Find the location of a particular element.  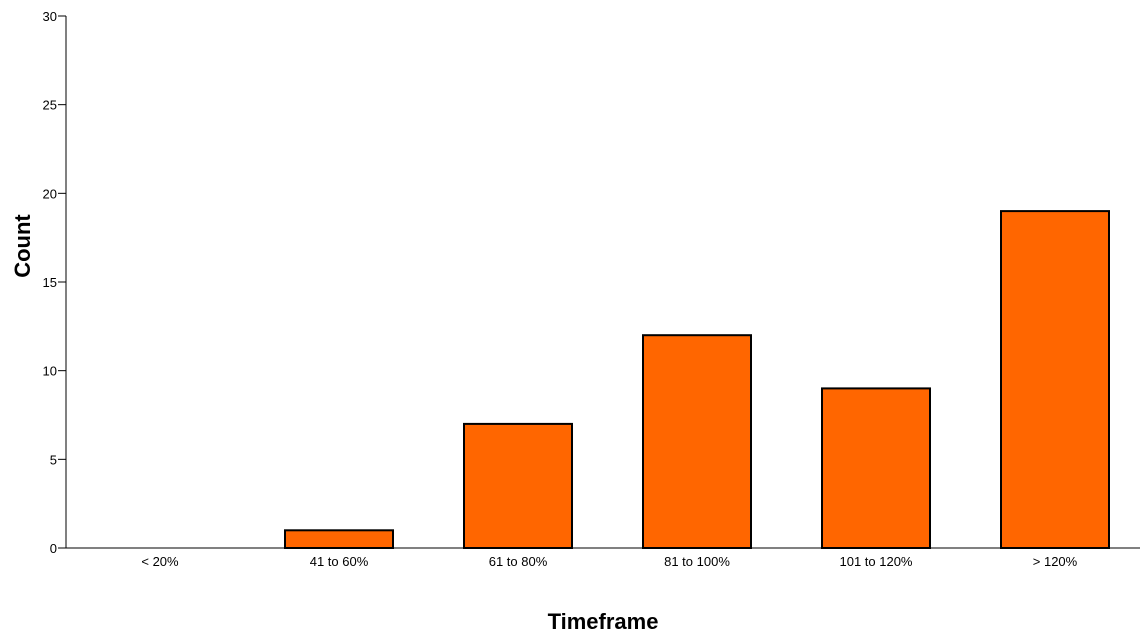

y-tick-label: 10 is located at coordinates (50, 371).